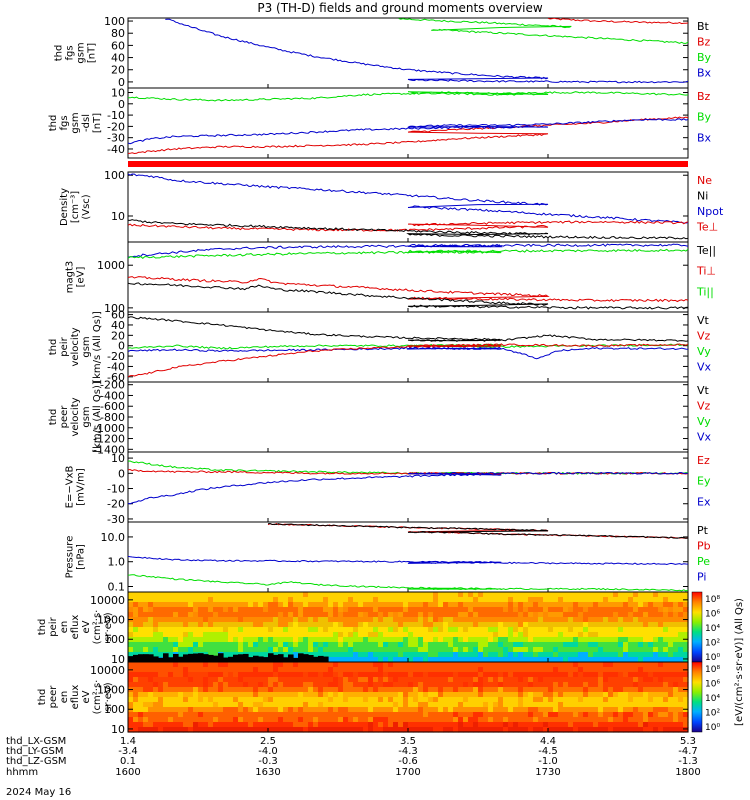 The height and width of the screenshot is (800, 750). I want to click on y-tick-label: -200, so click(112, 385).